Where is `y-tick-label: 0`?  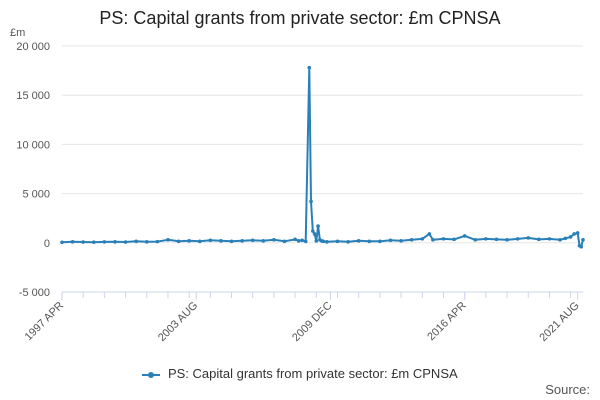 y-tick-label: 0 is located at coordinates (47, 244).